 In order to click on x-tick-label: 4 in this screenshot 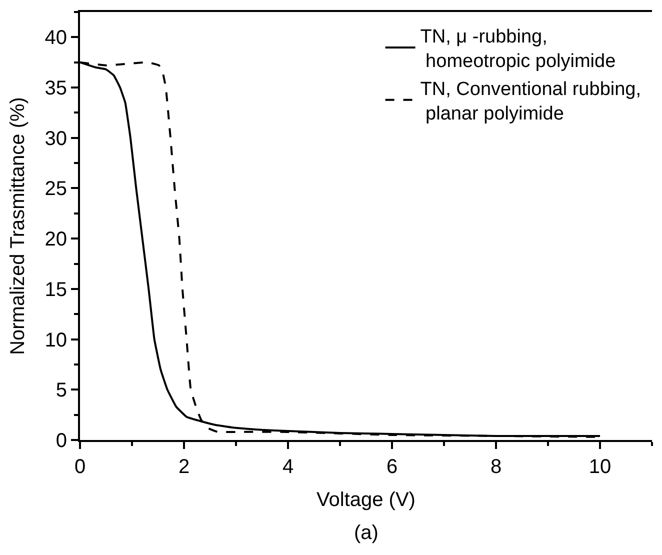, I will do `click(288, 467)`.